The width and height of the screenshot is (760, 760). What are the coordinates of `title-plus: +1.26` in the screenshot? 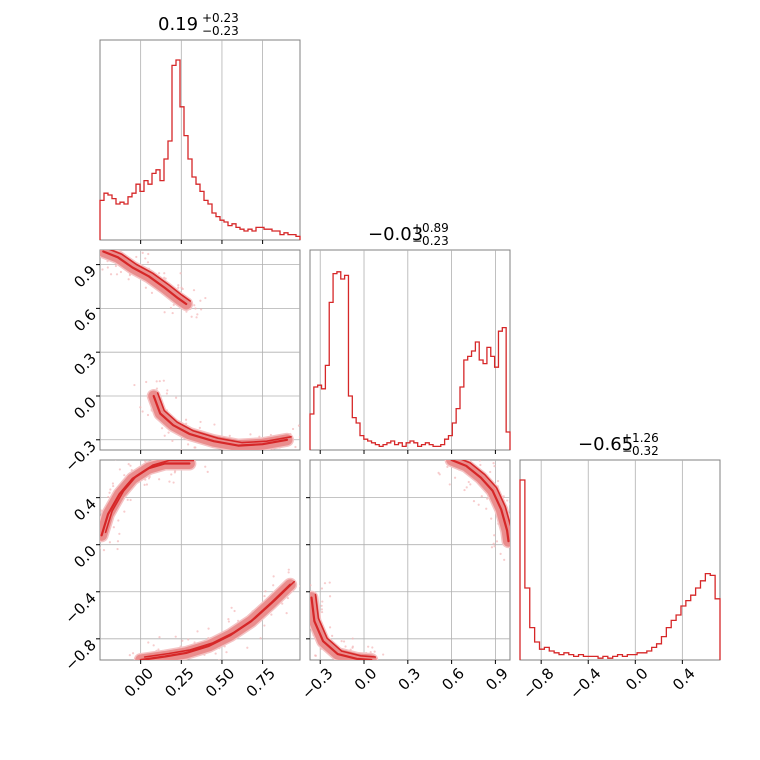 It's located at (640, 438).